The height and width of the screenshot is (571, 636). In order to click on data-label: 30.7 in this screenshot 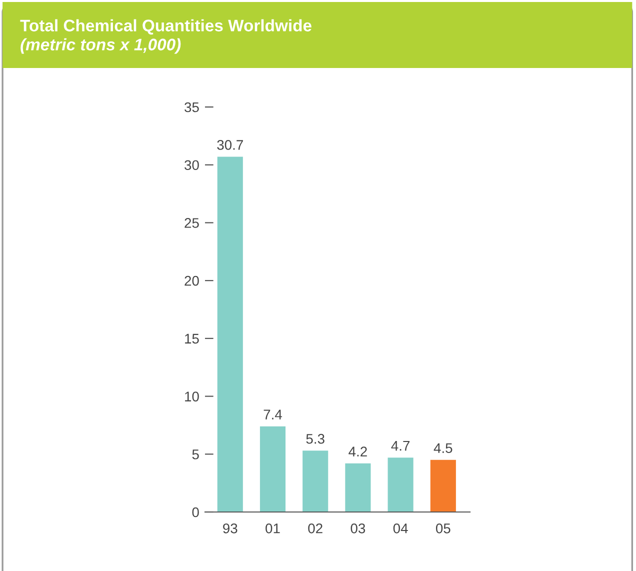, I will do `click(230, 145)`.